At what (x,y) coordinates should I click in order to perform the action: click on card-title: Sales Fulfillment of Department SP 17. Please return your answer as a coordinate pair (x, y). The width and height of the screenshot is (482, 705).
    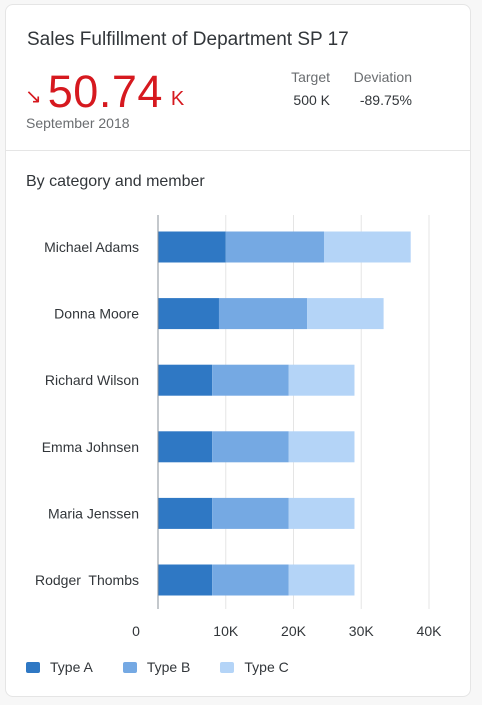
    Looking at the image, I should click on (188, 39).